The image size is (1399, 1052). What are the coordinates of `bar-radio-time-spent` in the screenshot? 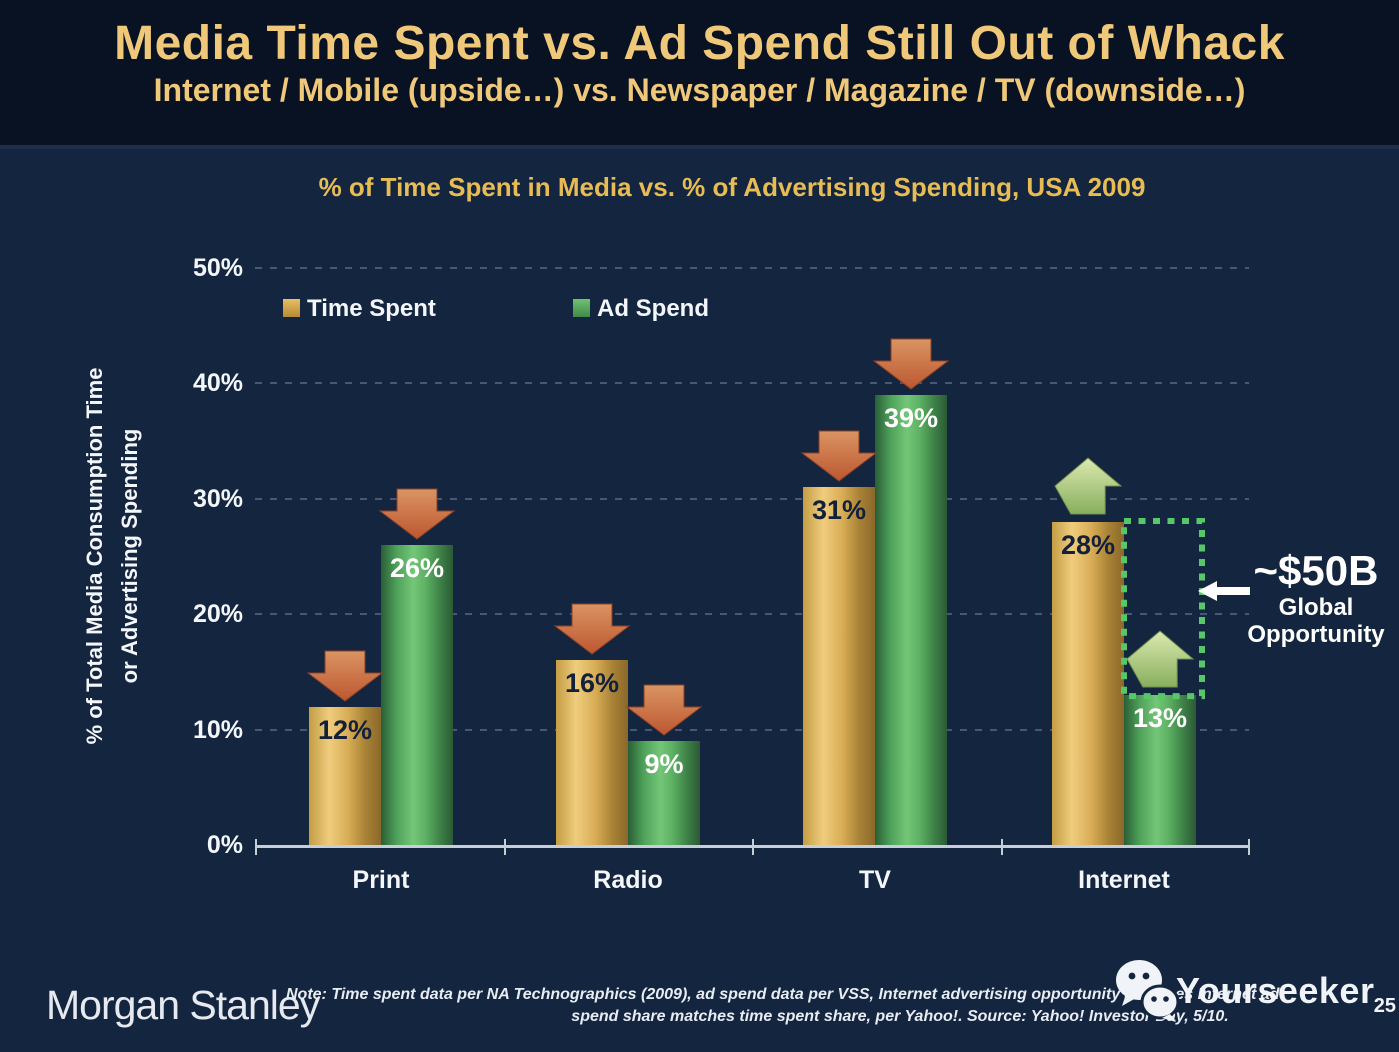 It's located at (592, 752).